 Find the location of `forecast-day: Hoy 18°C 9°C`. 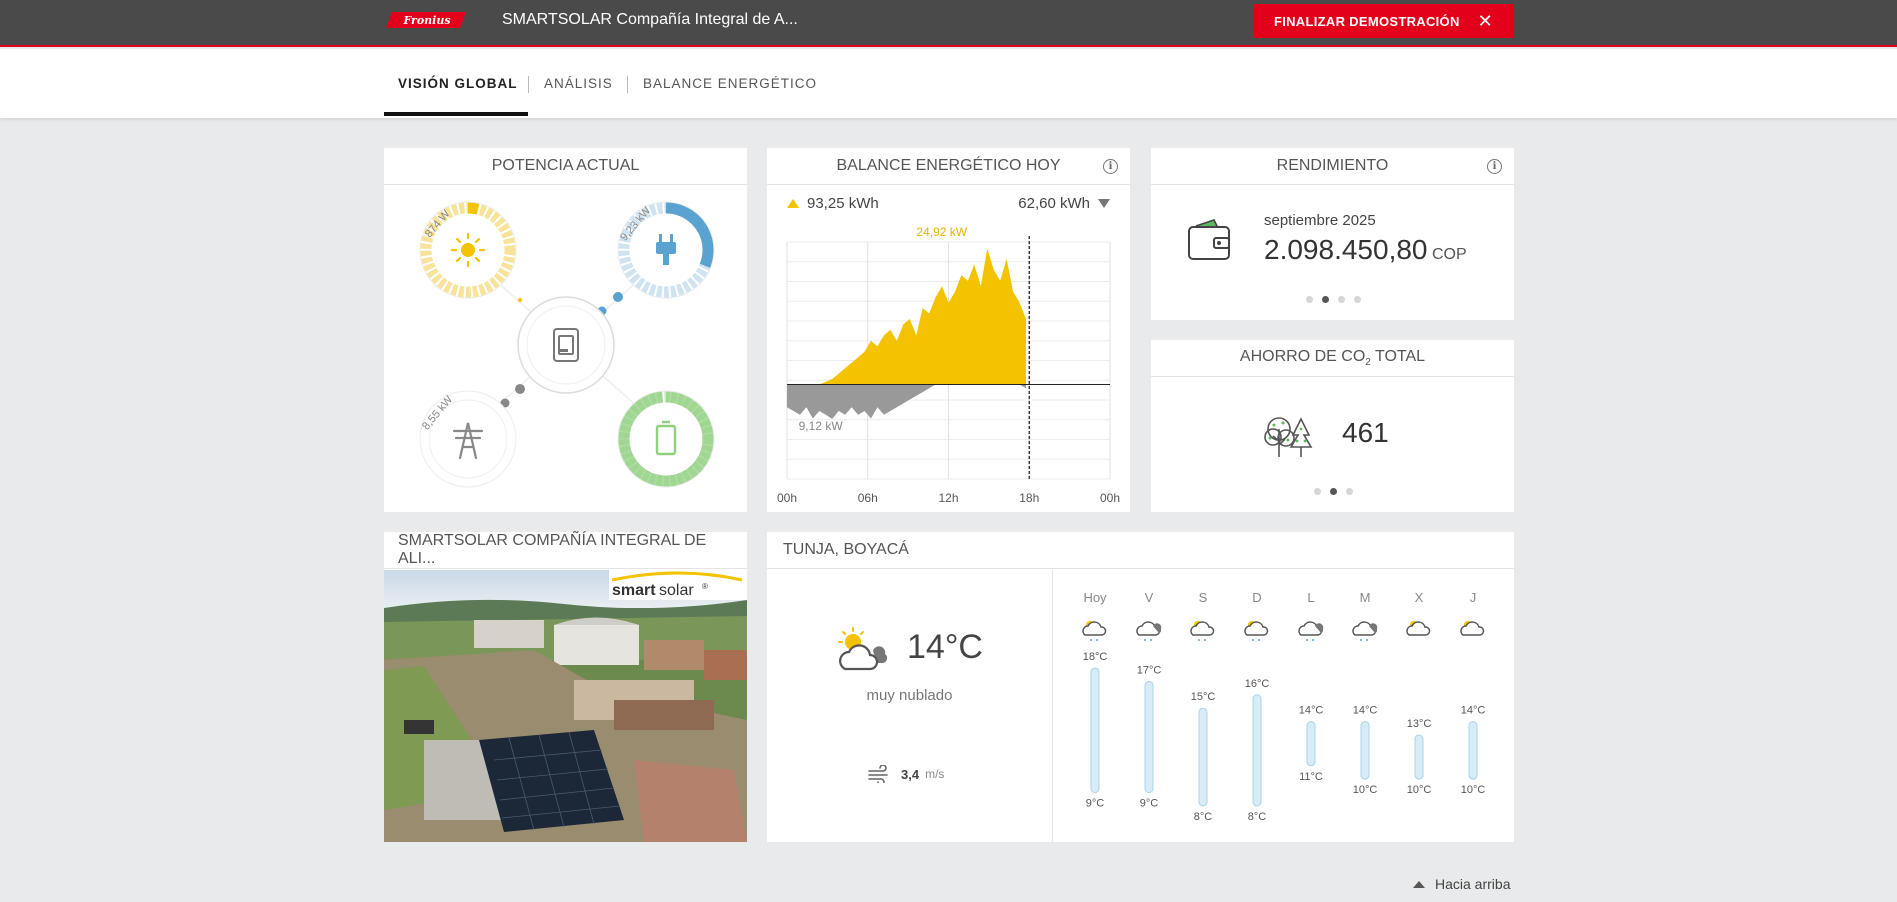

forecast-day: Hoy 18°C 9°C is located at coordinates (1094, 700).